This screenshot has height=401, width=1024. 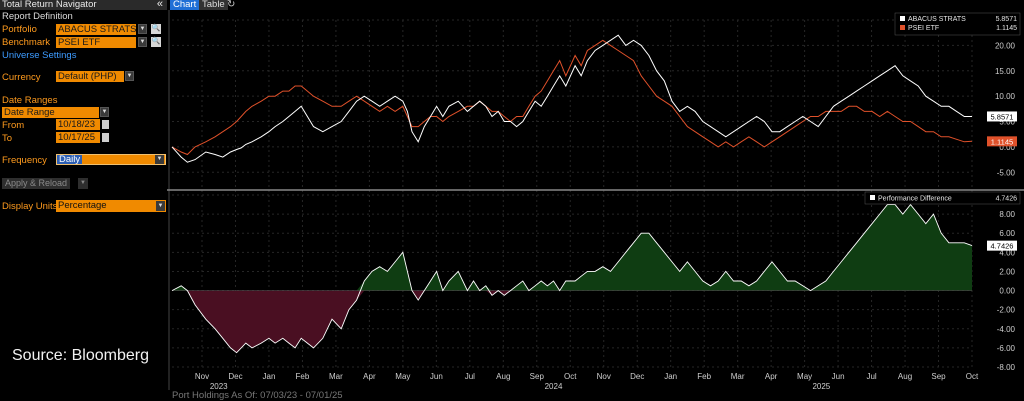 What do you see at coordinates (160, 206) in the screenshot?
I see `display-units-dropdown-icon: ▼` at bounding box center [160, 206].